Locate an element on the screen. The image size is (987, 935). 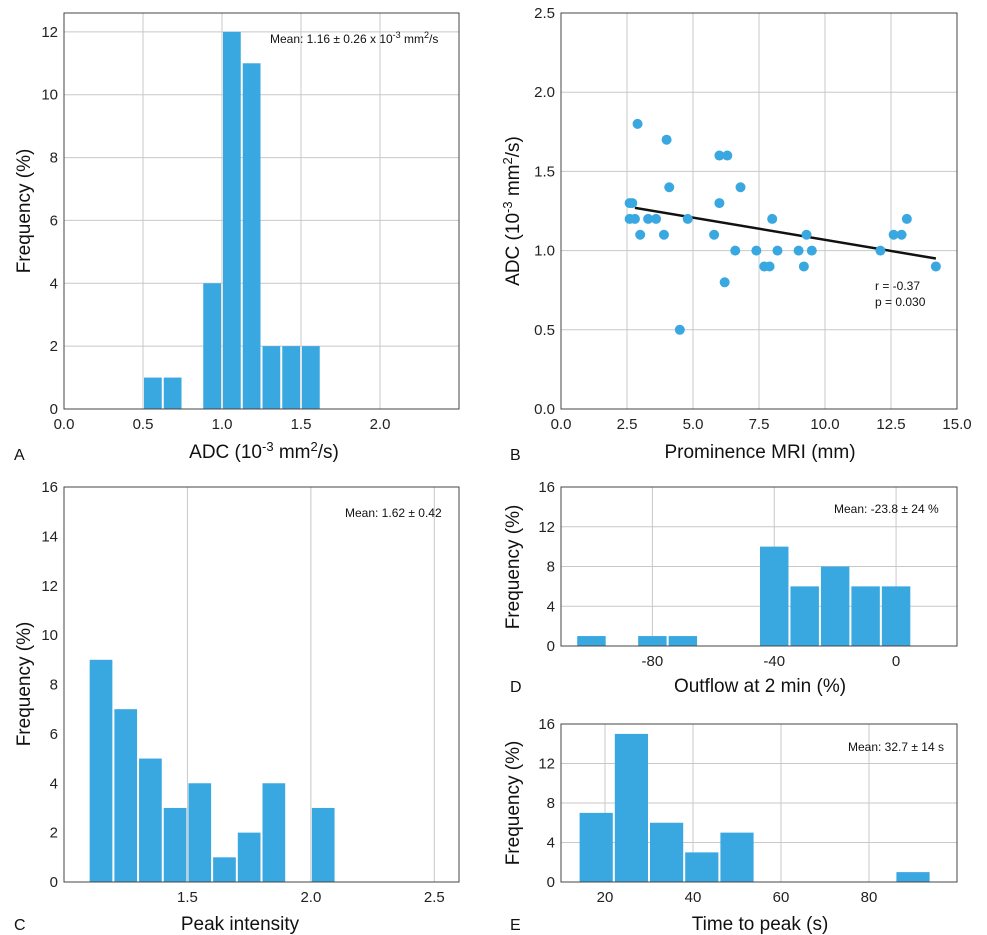
panel-b-x-tick-label: 0.0 is located at coordinates (561, 424).